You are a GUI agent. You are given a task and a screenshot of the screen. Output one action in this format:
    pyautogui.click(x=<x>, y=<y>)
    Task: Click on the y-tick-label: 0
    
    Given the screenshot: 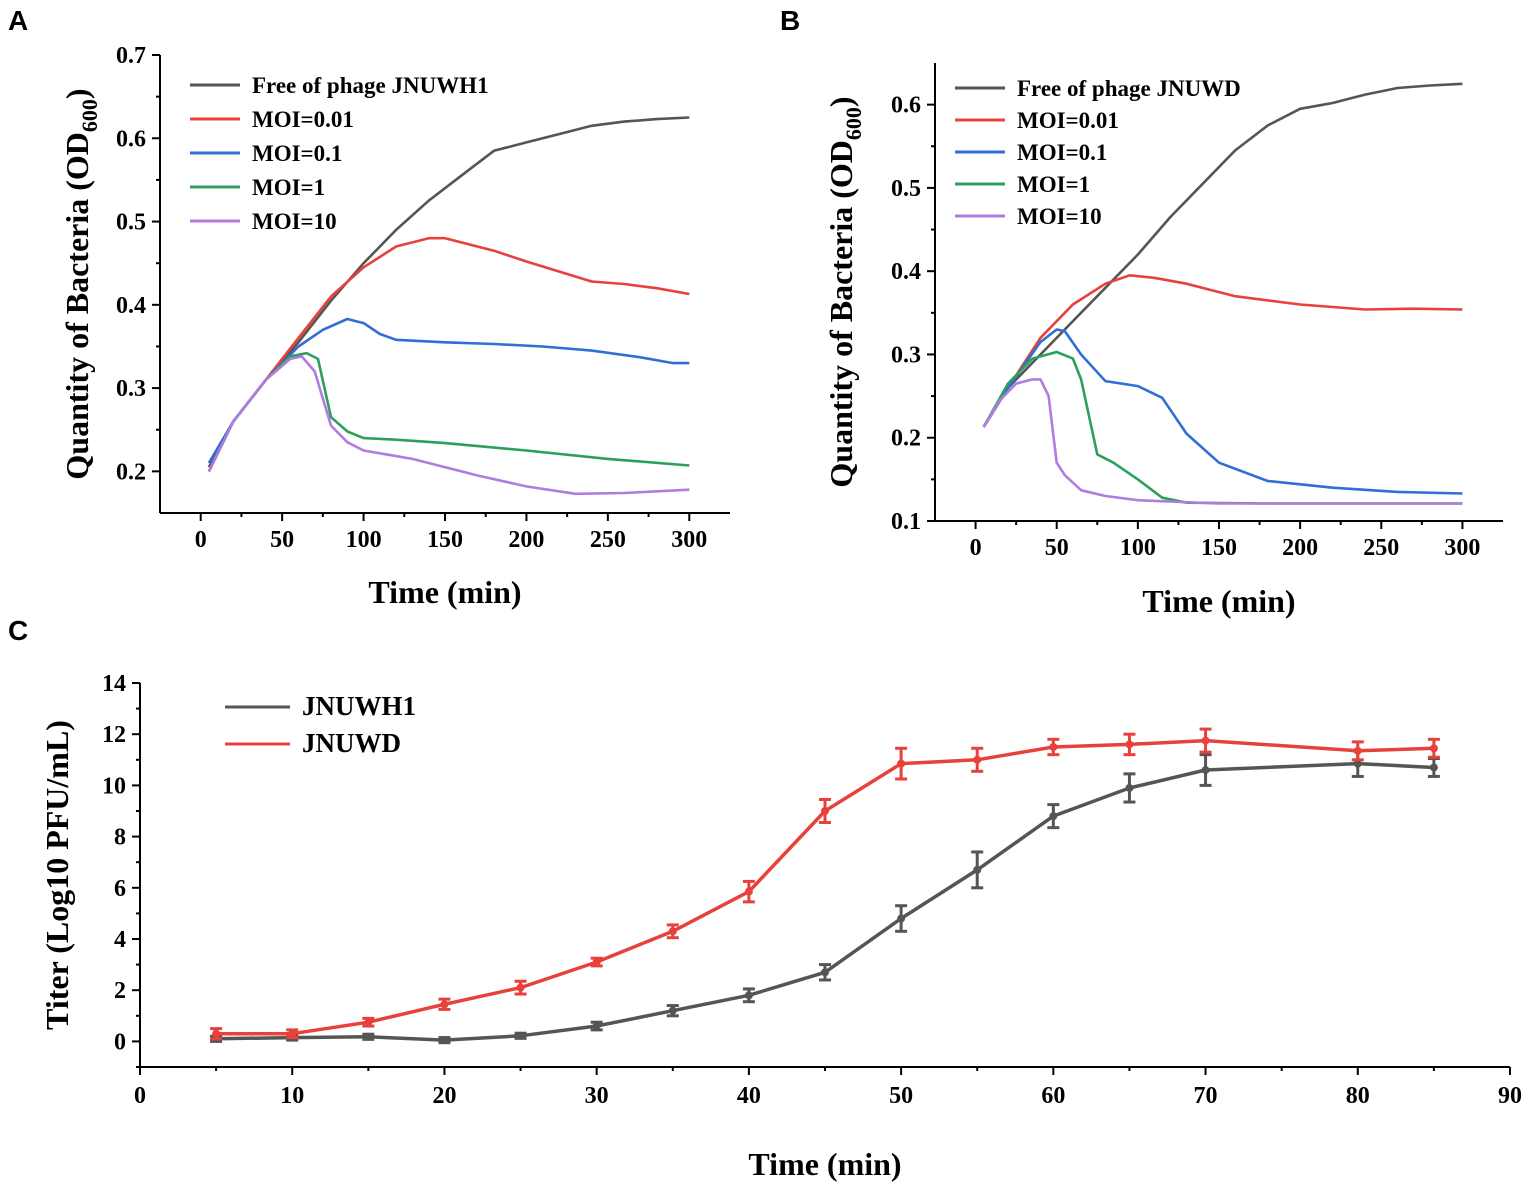 What is the action you would take?
    pyautogui.click(x=120, y=1042)
    